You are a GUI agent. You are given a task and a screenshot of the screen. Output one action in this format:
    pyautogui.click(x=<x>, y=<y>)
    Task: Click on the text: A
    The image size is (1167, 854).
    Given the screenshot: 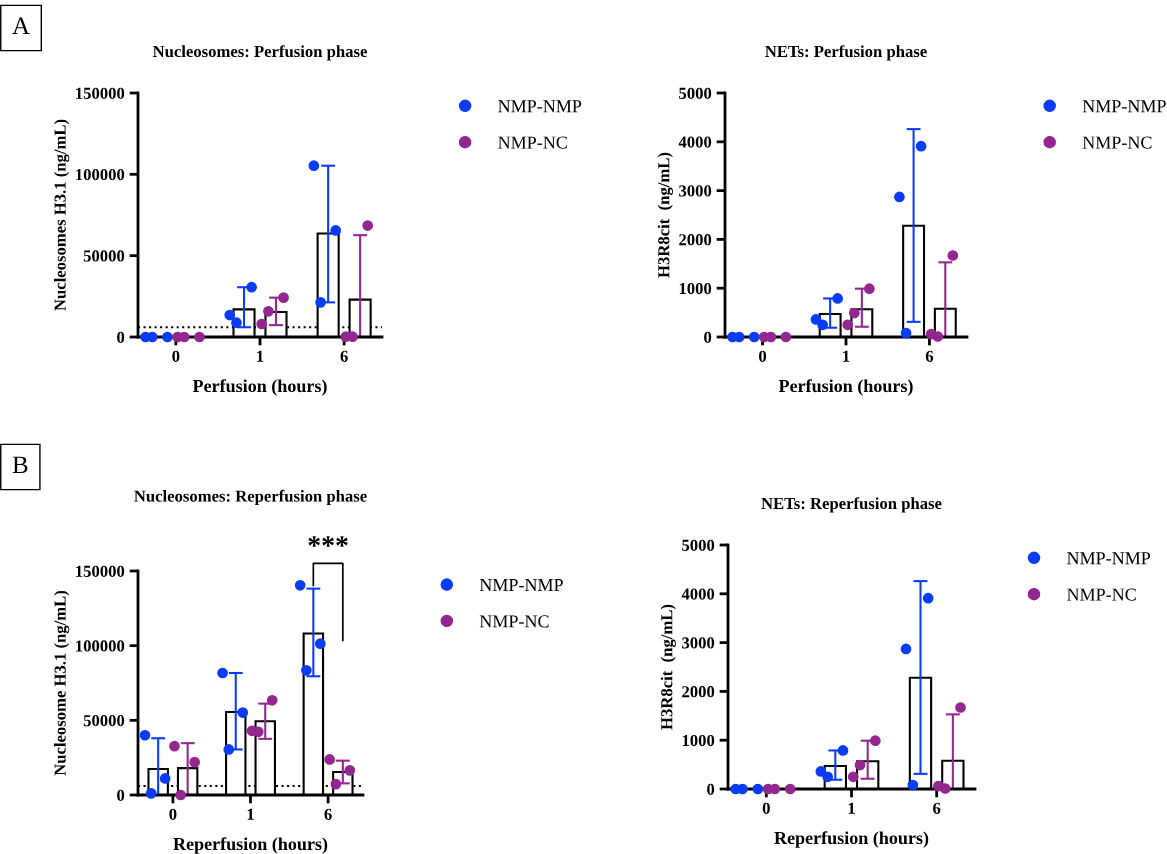 What is the action you would take?
    pyautogui.click(x=21, y=26)
    